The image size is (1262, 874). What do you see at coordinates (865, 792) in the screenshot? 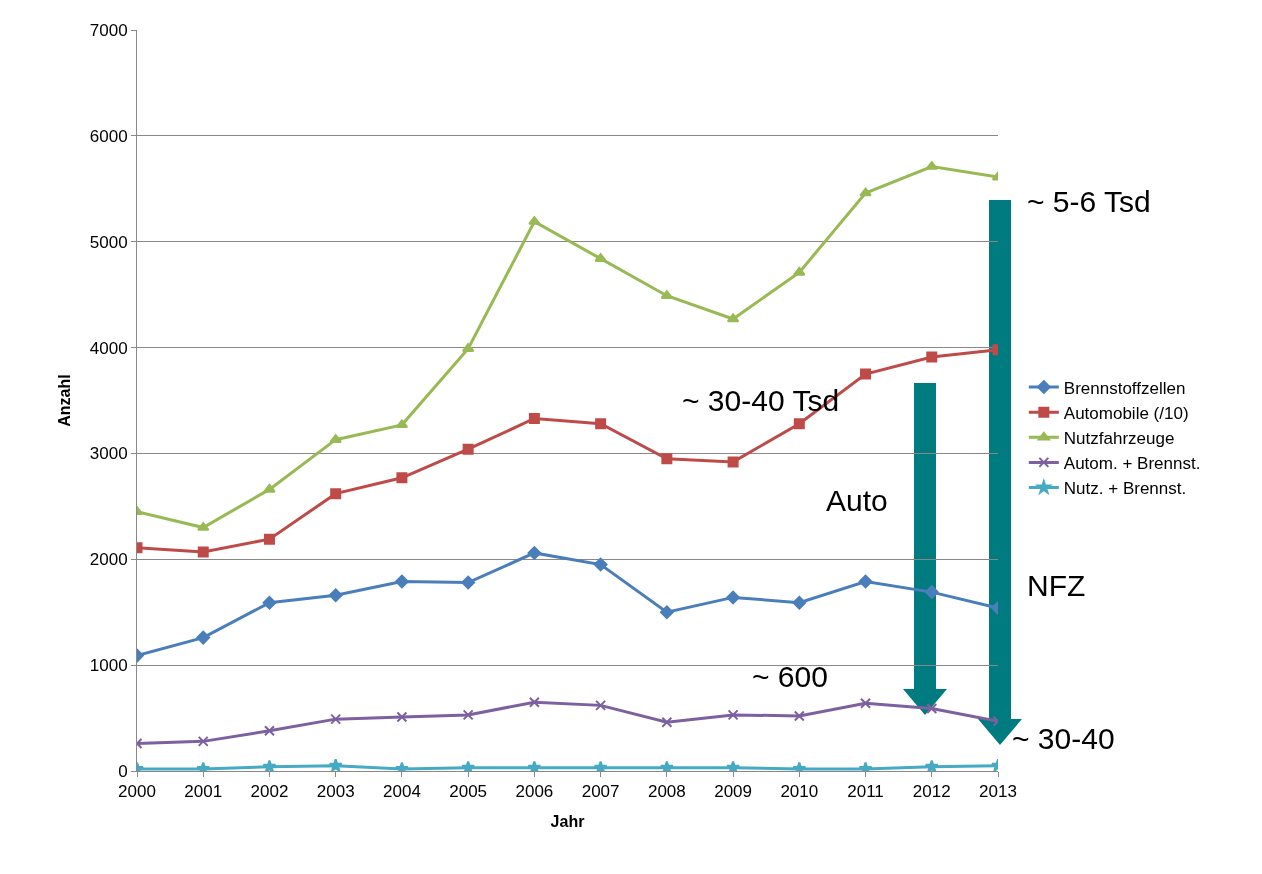
I see `x-tick-label: 2011` at bounding box center [865, 792].